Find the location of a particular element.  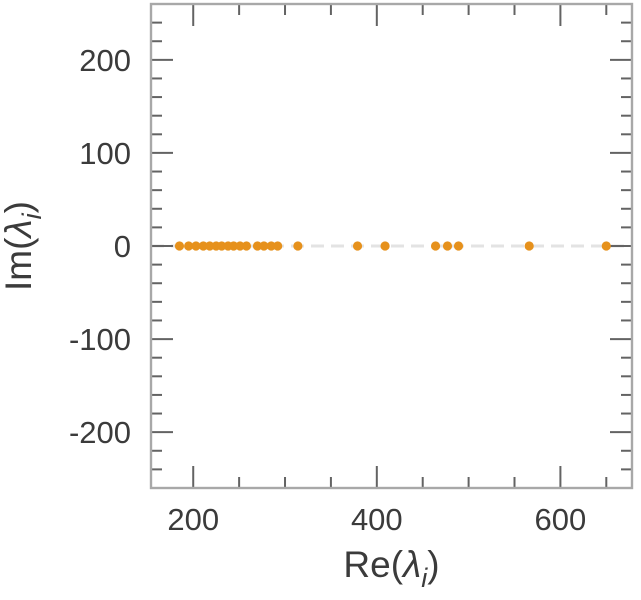

x-tick-label: 400 is located at coordinates (377, 519).